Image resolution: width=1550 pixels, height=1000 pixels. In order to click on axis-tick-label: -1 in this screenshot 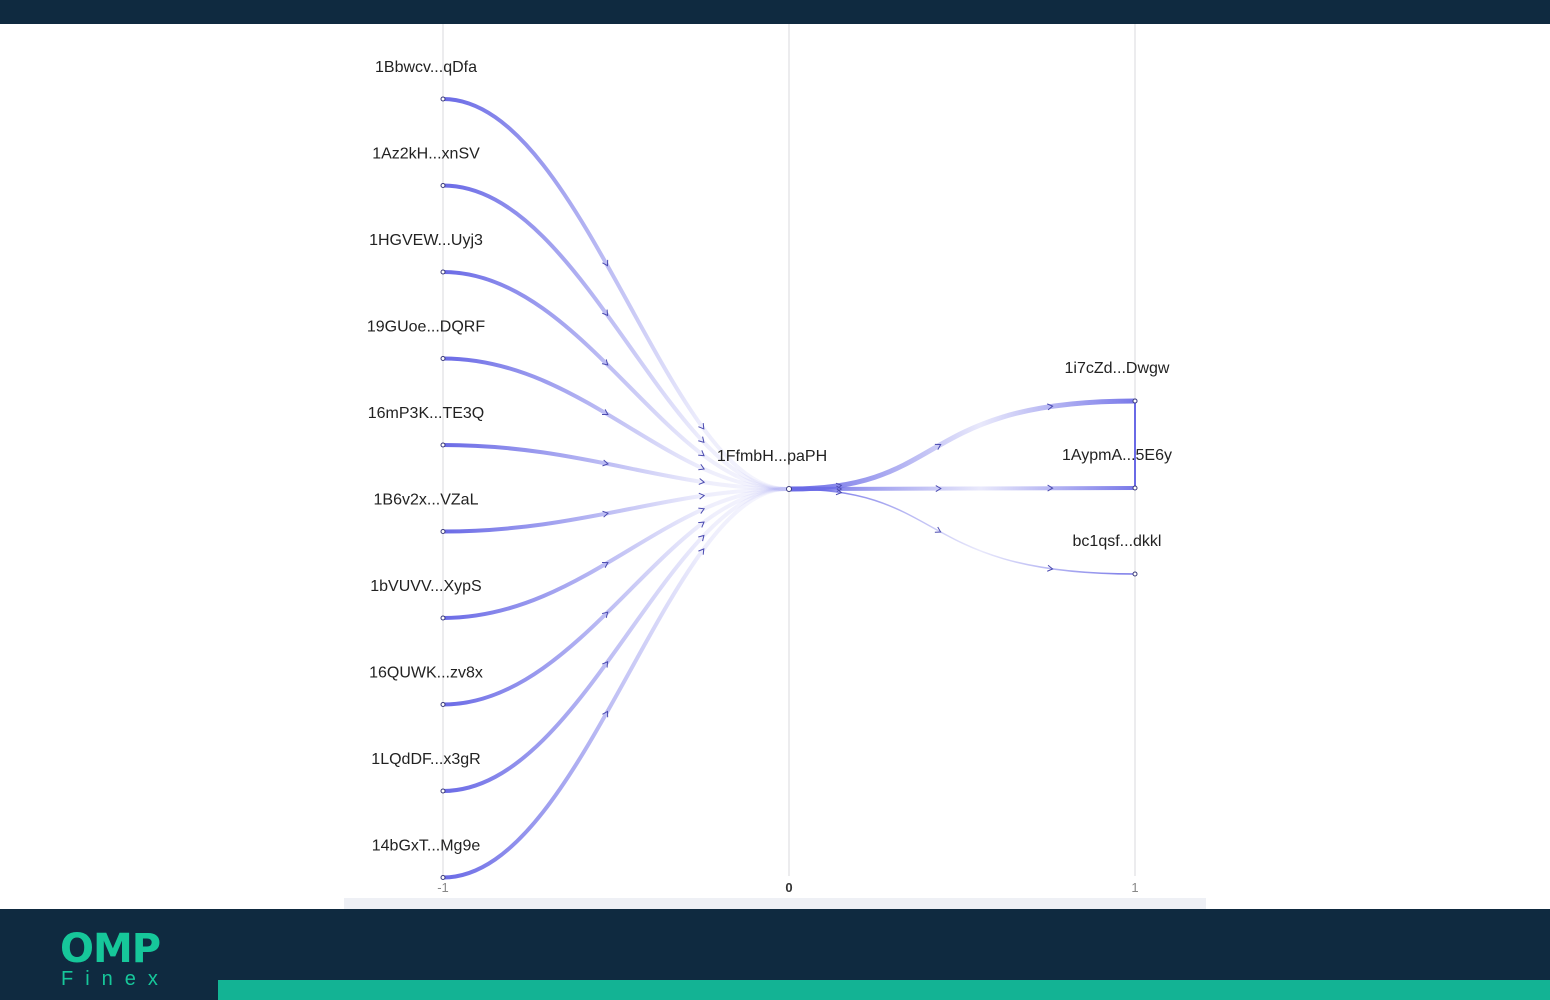, I will do `click(443, 887)`.